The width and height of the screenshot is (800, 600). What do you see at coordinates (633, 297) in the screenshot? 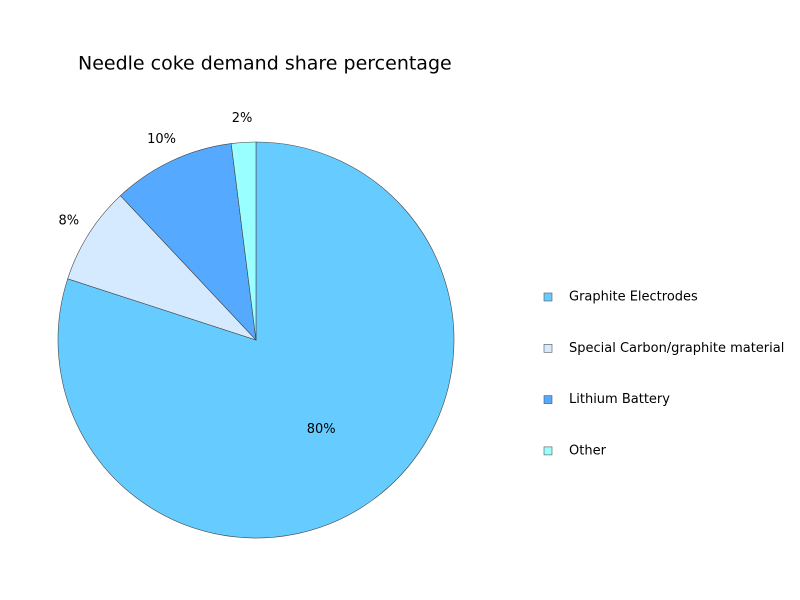
I see `legend-label: Graphite Electrodes` at bounding box center [633, 297].